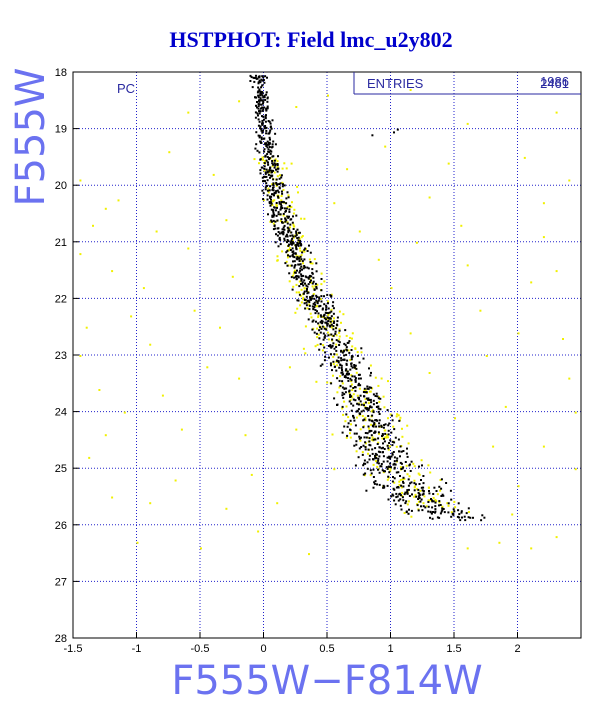 This screenshot has height=709, width=612. I want to click on stats-box-value-1: 2461, so click(554, 83).